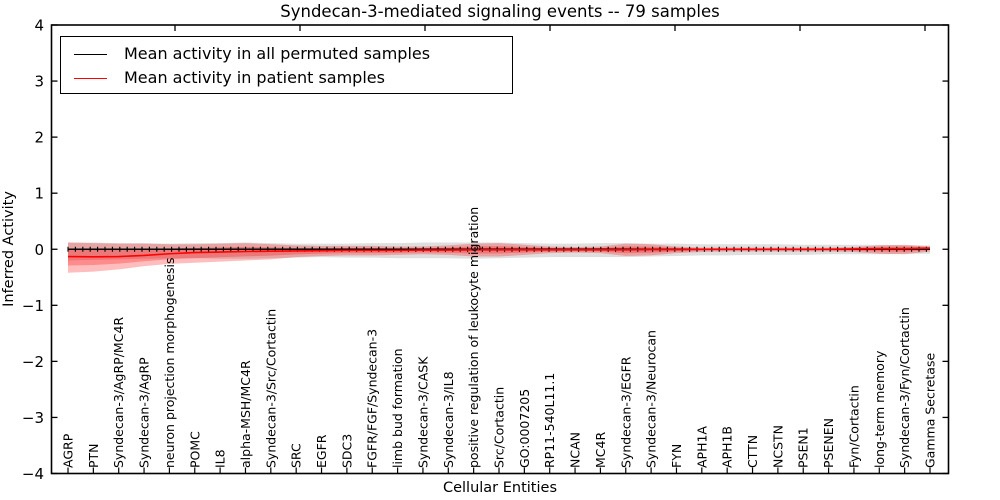  I want to click on x-category-label: FGFR/FGF/Syndecan-3, so click(372, 398).